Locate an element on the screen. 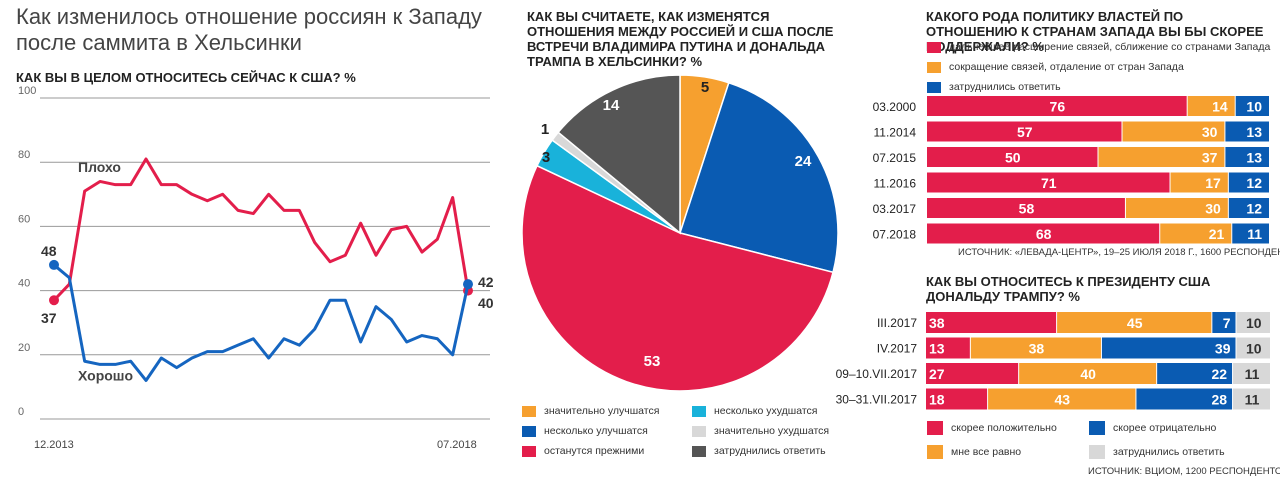 This screenshot has width=1280, height=487. pie-legend-item: несколько улучшатся is located at coordinates (585, 431).